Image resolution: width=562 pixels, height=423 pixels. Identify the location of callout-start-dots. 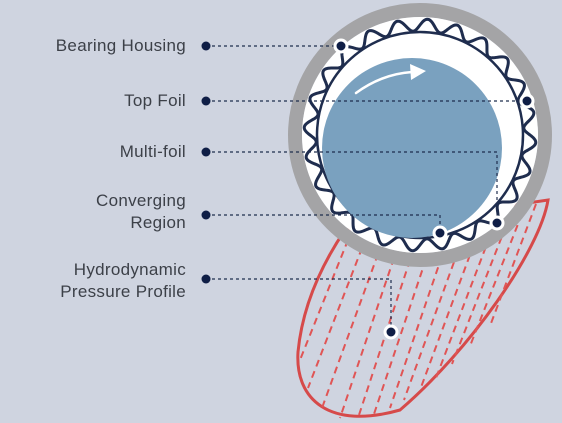
(206, 162).